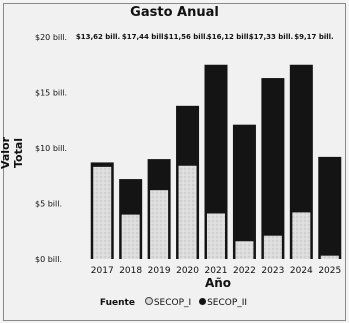  I want to click on legend-label-secop-ii: SECOP_II, so click(227, 303).